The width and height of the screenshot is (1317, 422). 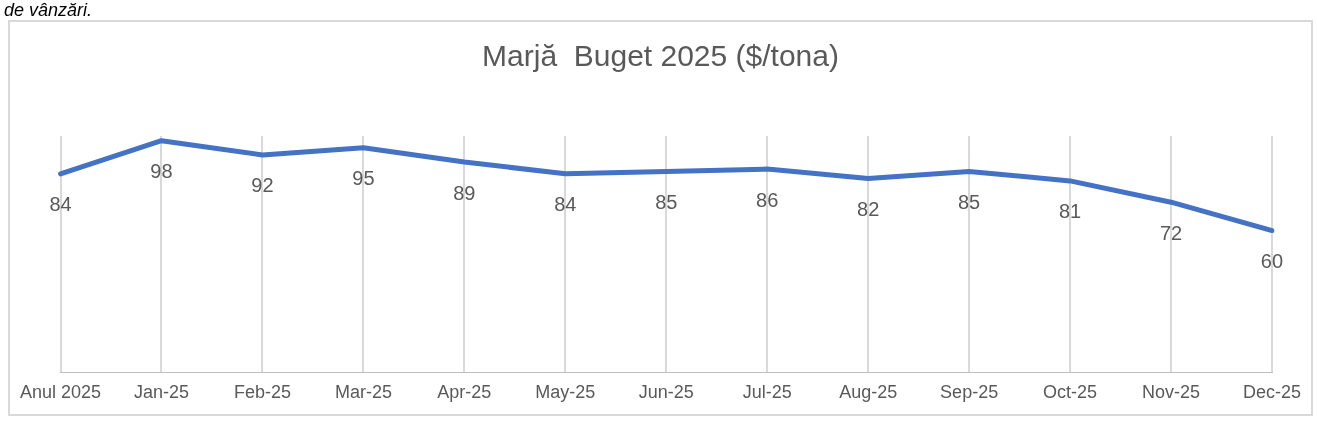 I want to click on data-label: 89, so click(x=464, y=192).